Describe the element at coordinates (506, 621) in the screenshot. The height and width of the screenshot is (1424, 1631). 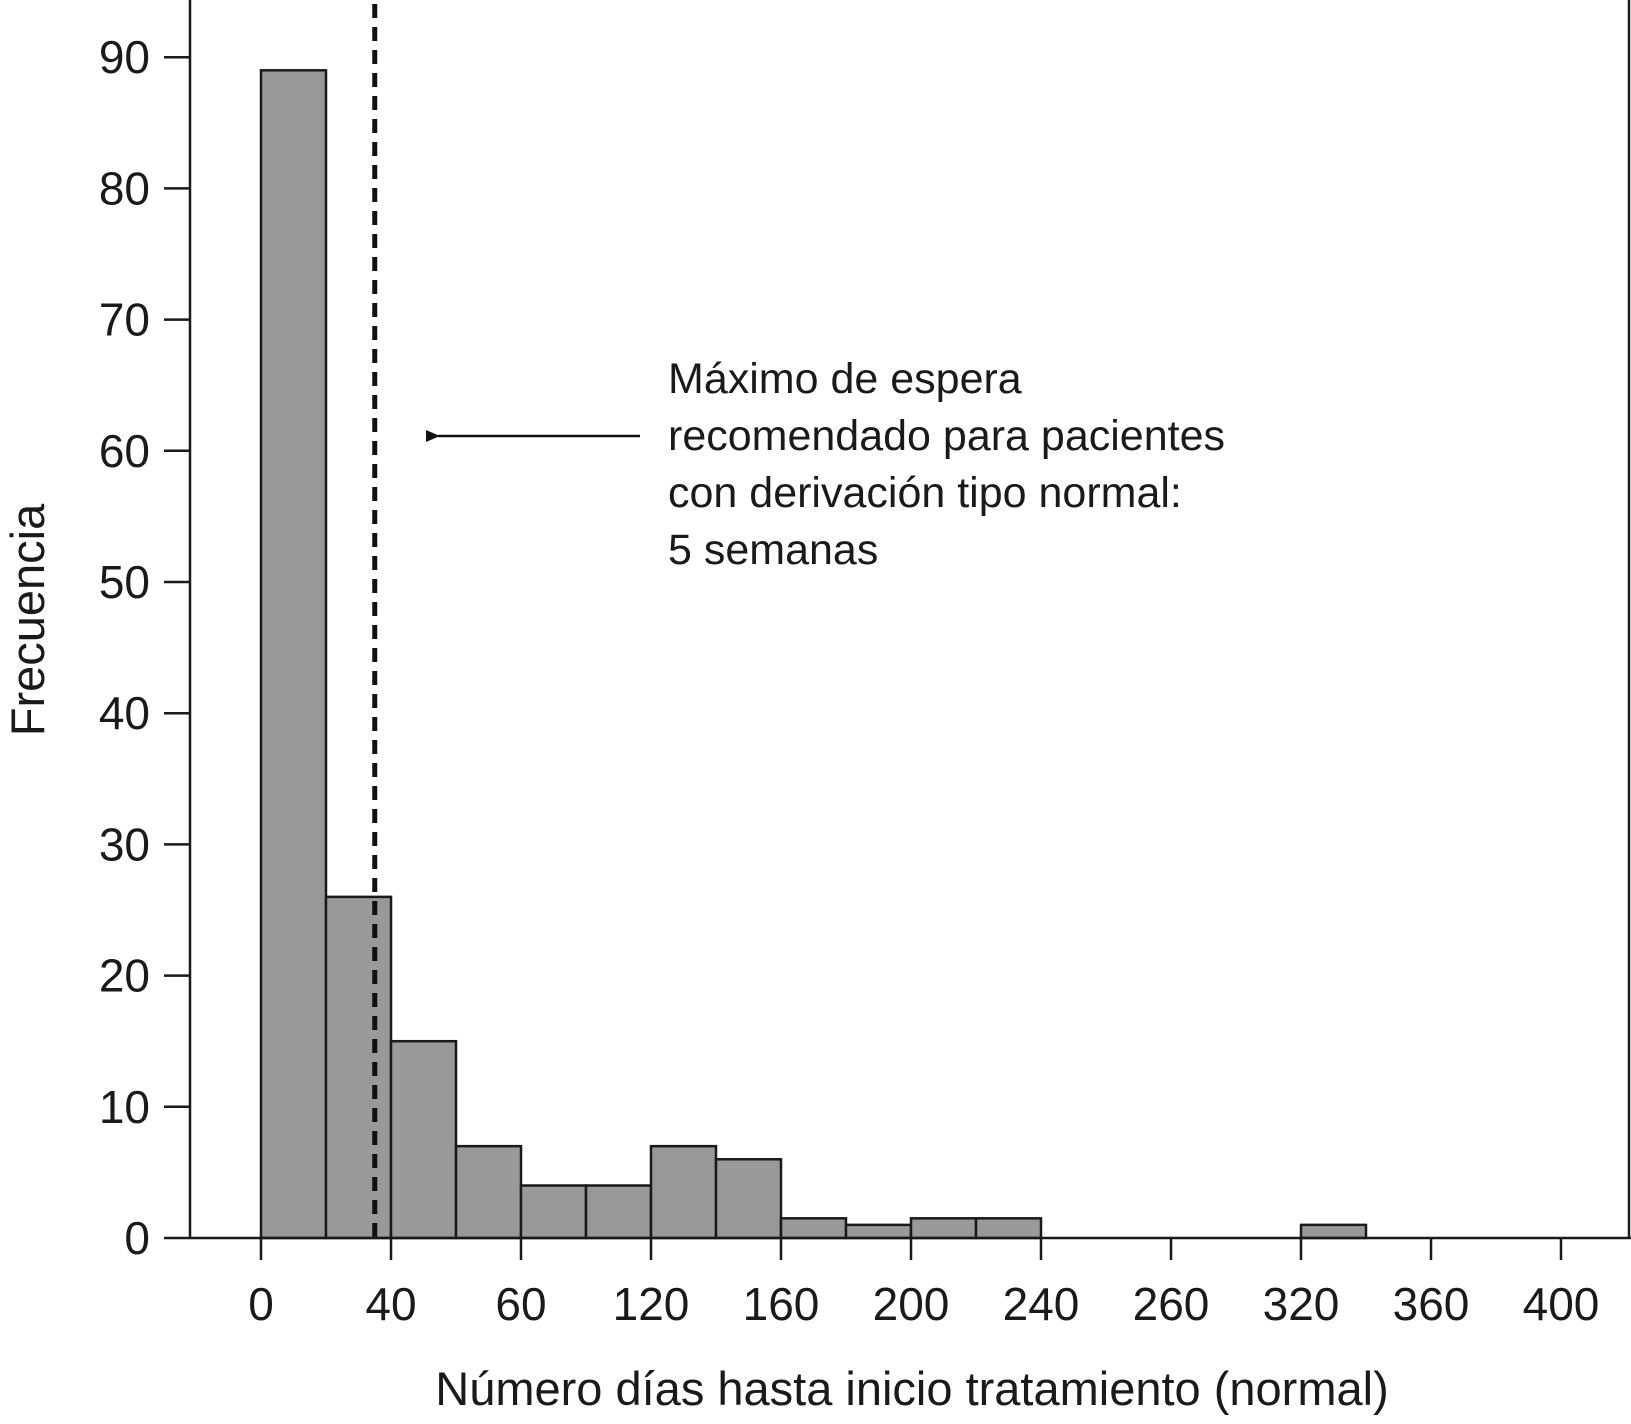
I see `reference-layer` at that location.